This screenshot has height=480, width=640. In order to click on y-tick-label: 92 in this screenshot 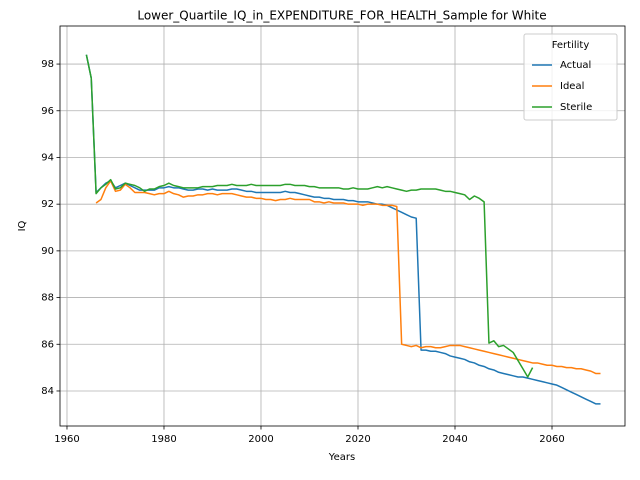, I will do `click(47, 204)`.